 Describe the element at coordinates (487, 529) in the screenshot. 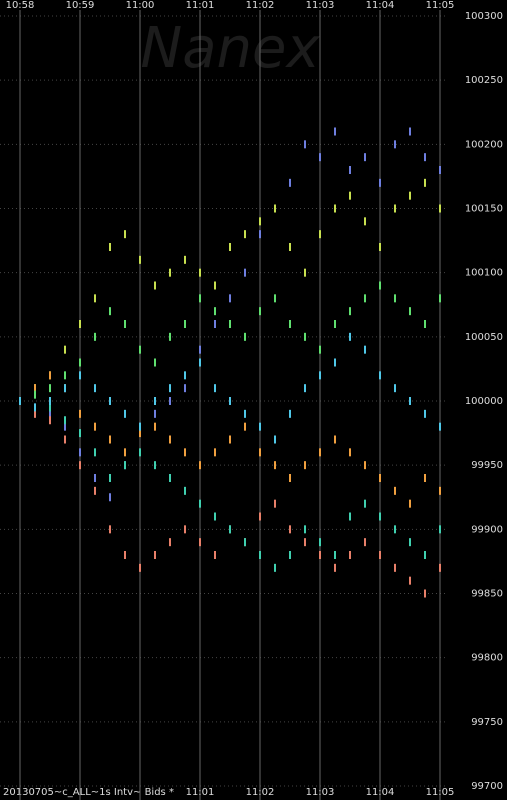

I see `y-tick-label: 99900` at that location.